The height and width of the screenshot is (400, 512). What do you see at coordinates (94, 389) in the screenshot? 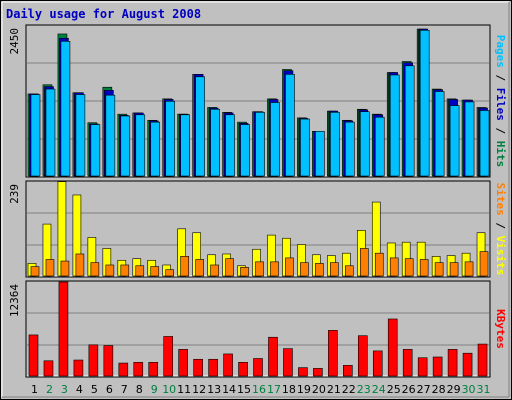
I see `day-label: 5` at bounding box center [94, 389].